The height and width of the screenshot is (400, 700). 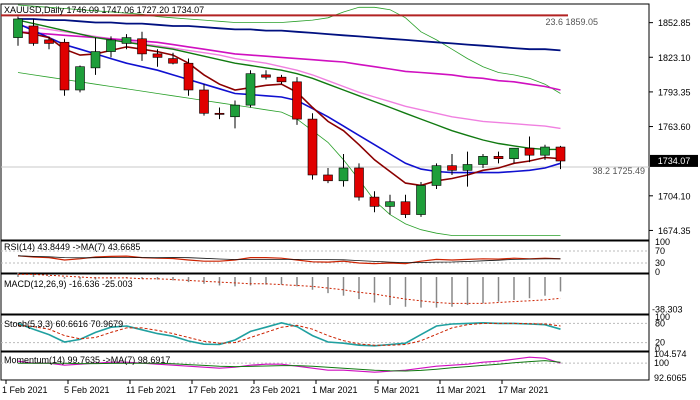 I want to click on date-label: 11 Mar 2021, so click(x=461, y=390).